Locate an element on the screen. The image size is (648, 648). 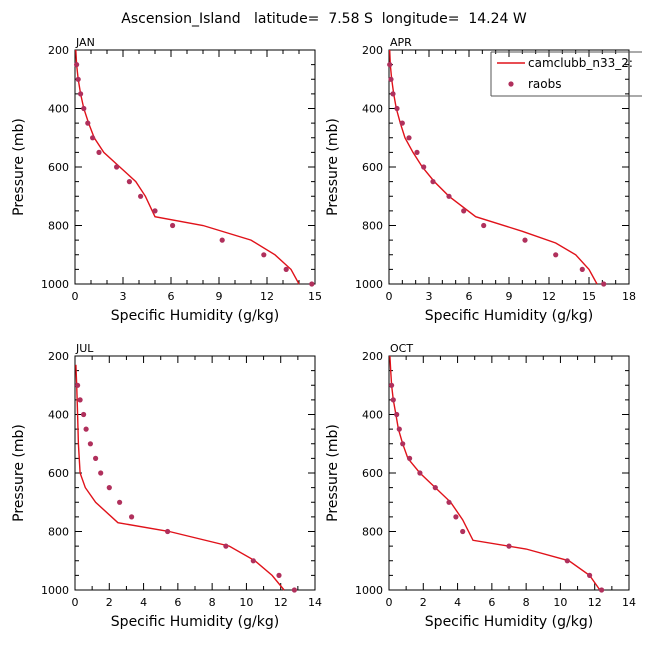
plot-frame is located at coordinates (195, 473).